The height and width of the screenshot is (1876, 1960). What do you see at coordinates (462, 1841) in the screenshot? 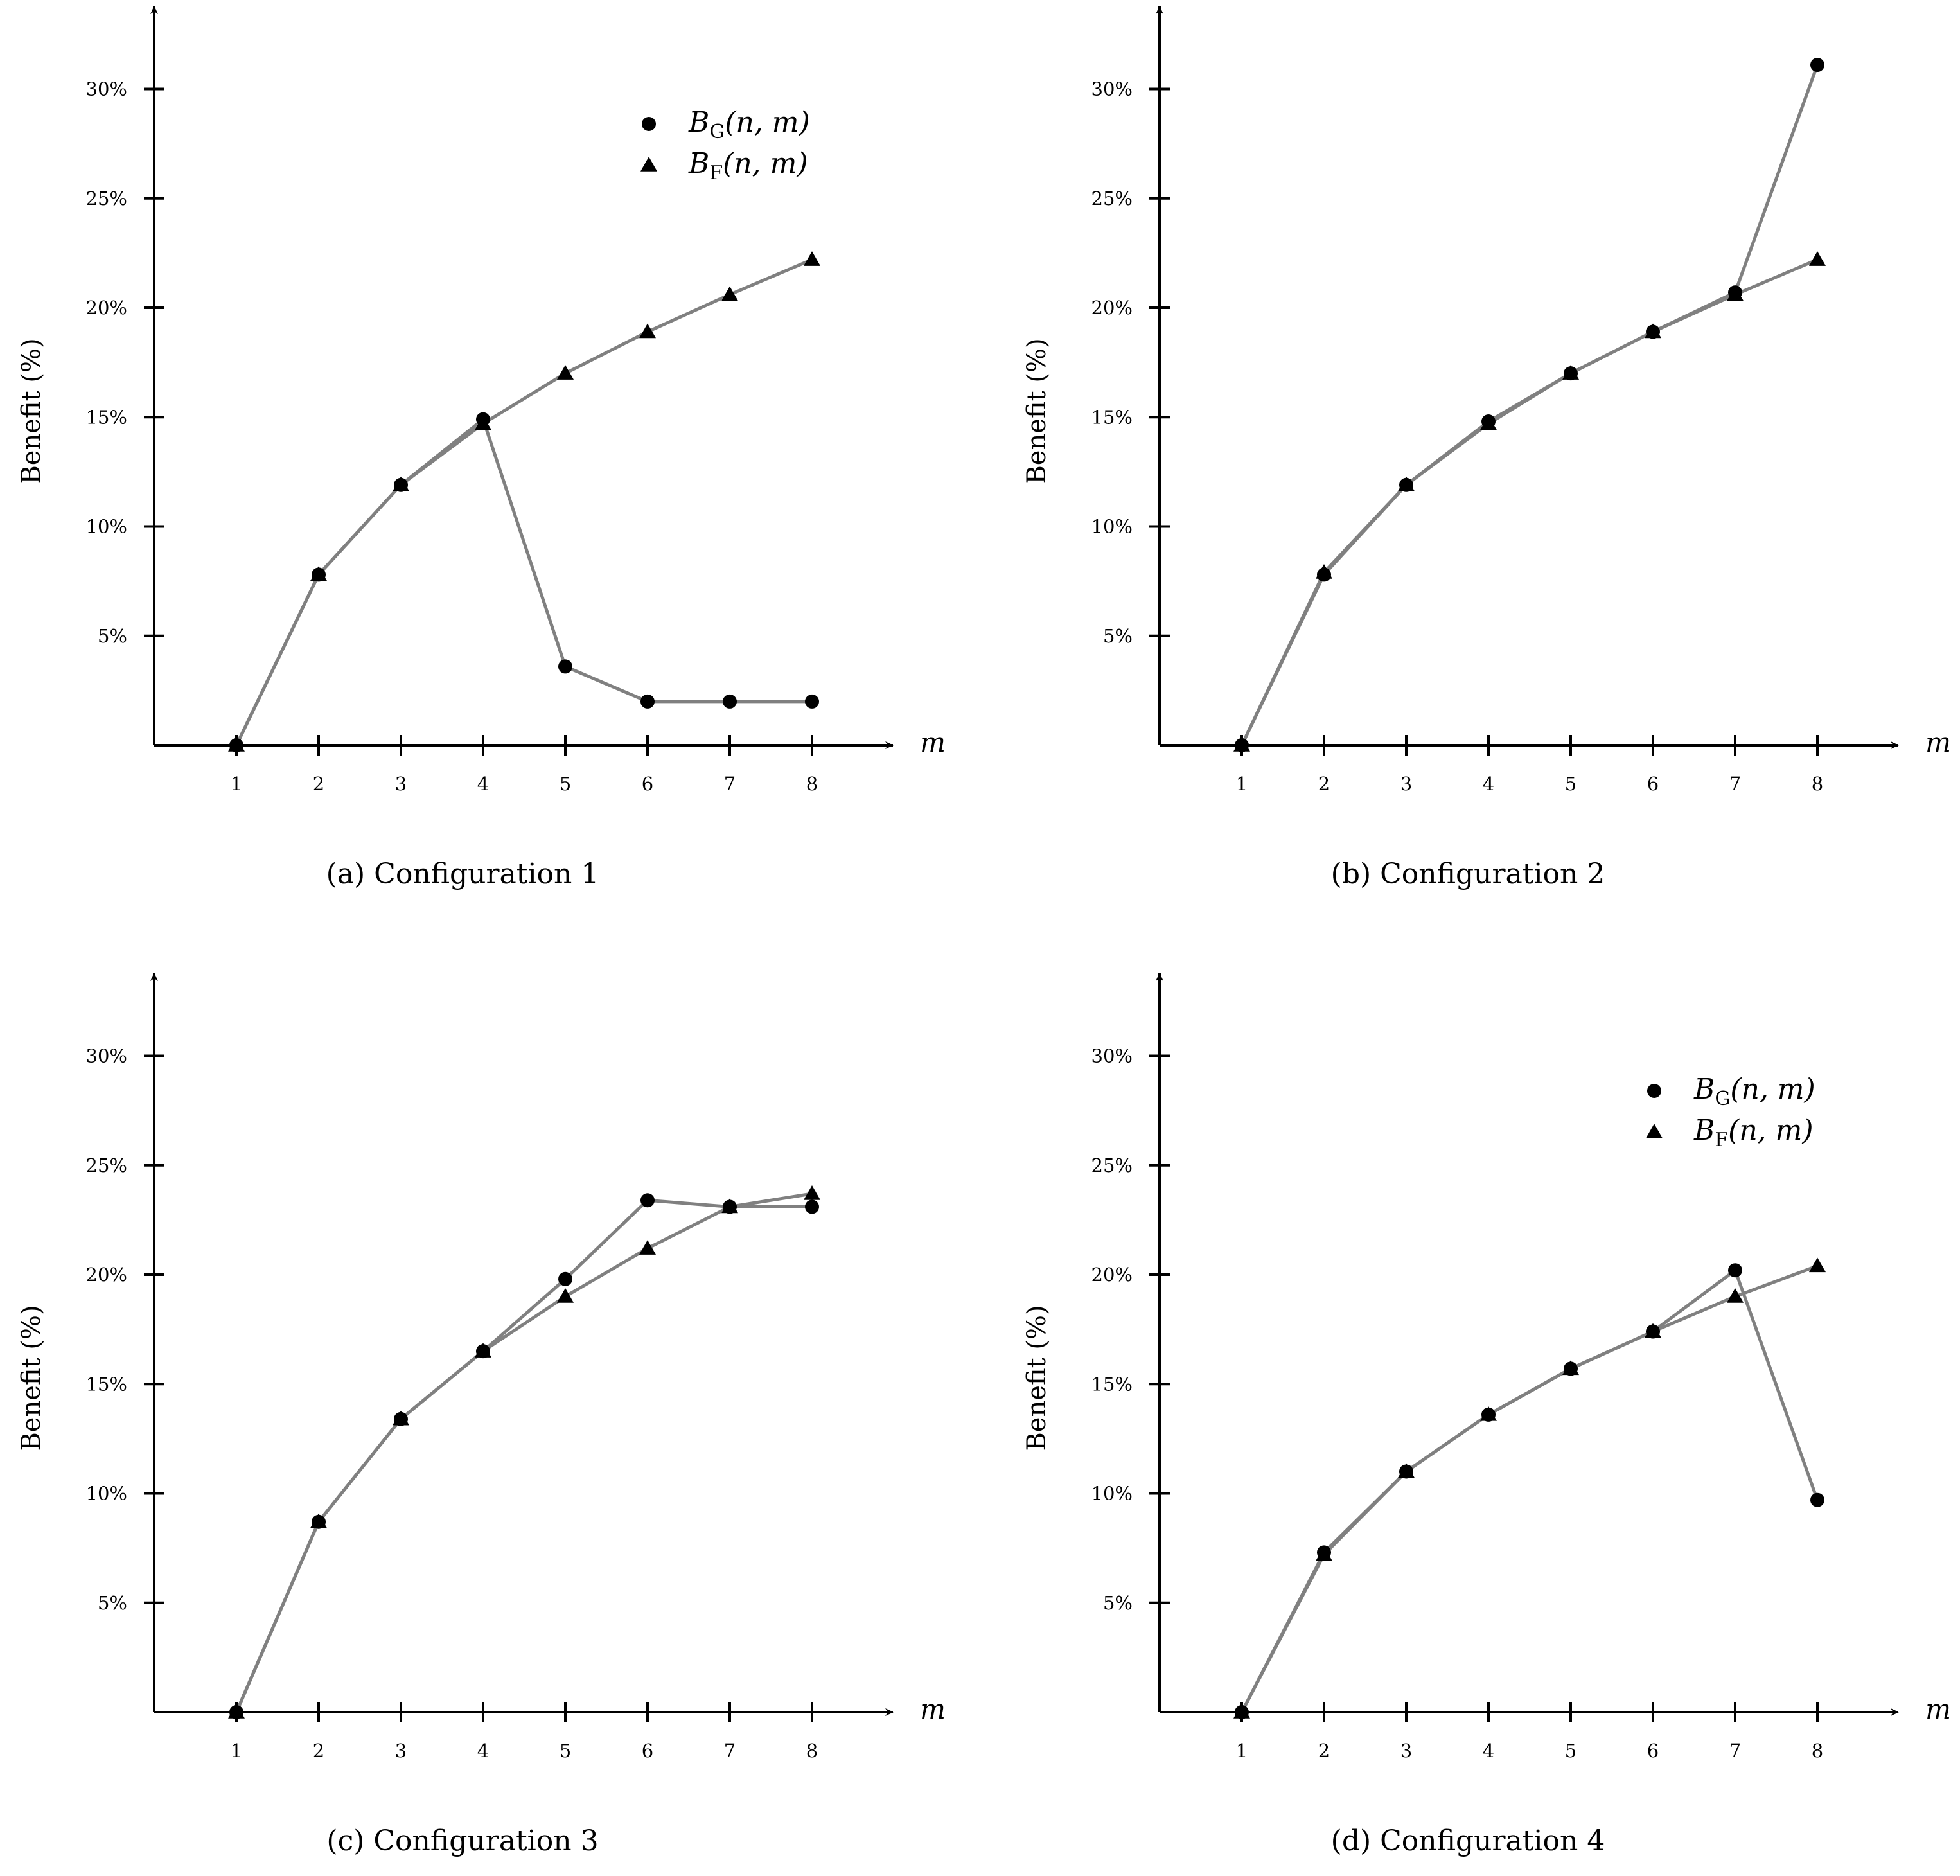
I see `panel-caption: (c) Configuration 3` at bounding box center [462, 1841].